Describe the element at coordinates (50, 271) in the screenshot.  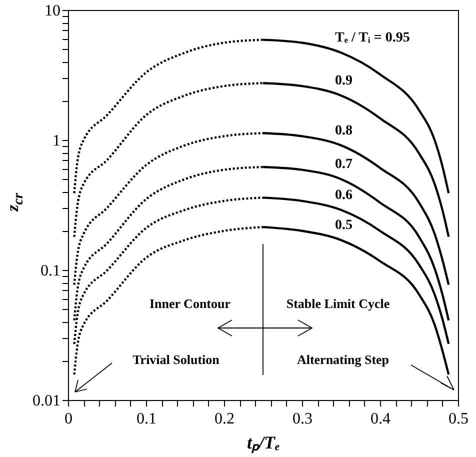
I see `y-tick-label: 0.1` at that location.